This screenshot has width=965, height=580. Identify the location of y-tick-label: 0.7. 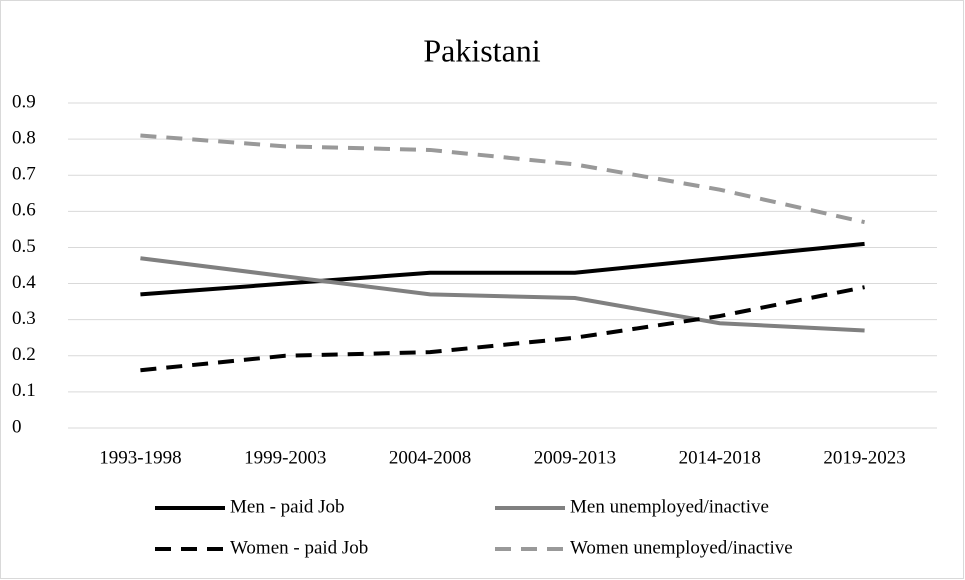
(24, 174).